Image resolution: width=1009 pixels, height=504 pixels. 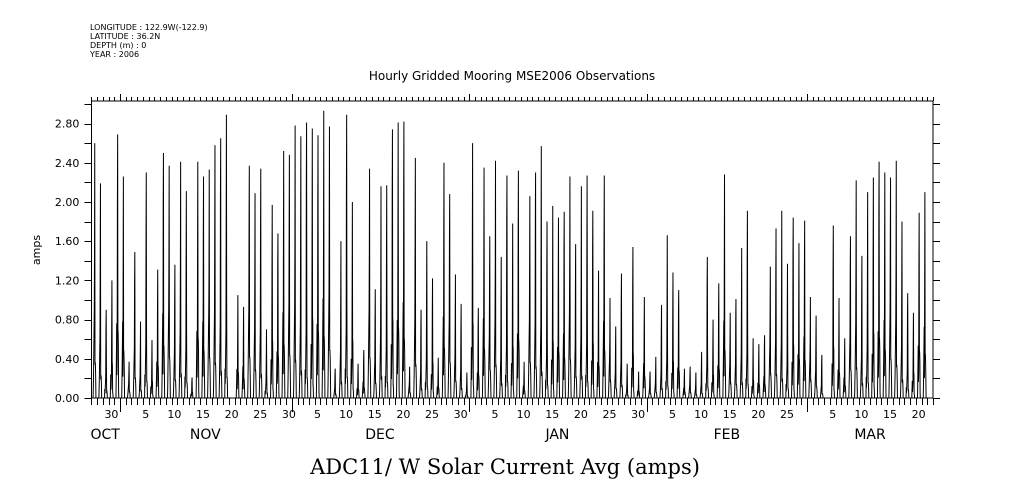 What do you see at coordinates (67, 280) in the screenshot?
I see `y-tick-label: 1.20` at bounding box center [67, 280].